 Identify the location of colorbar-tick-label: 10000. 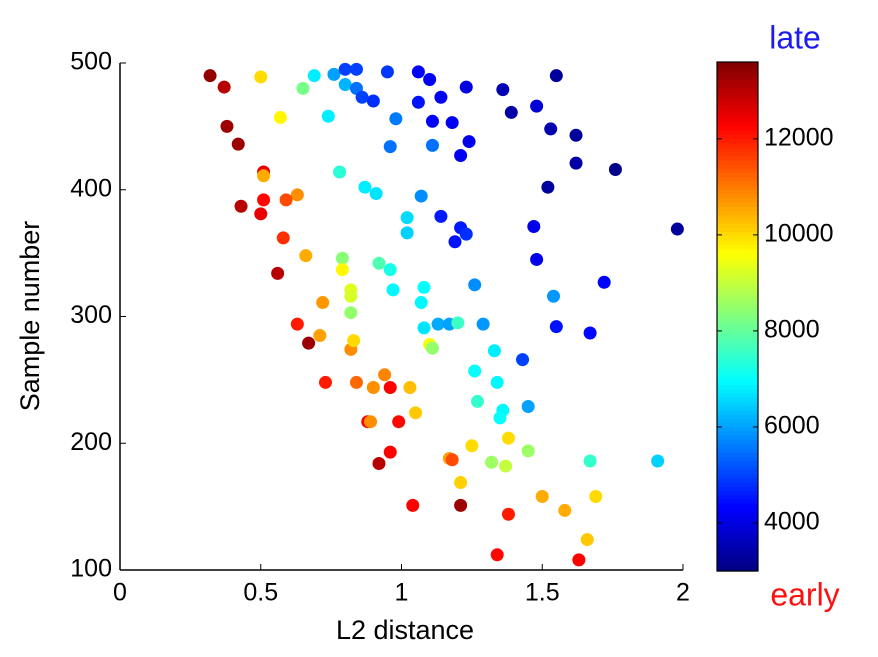
(799, 233).